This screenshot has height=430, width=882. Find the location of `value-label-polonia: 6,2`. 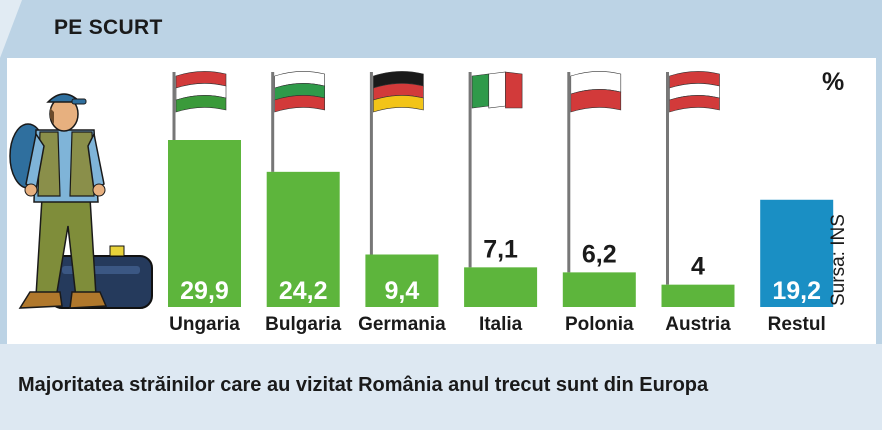

value-label-polonia: 6,2 is located at coordinates (599, 254).